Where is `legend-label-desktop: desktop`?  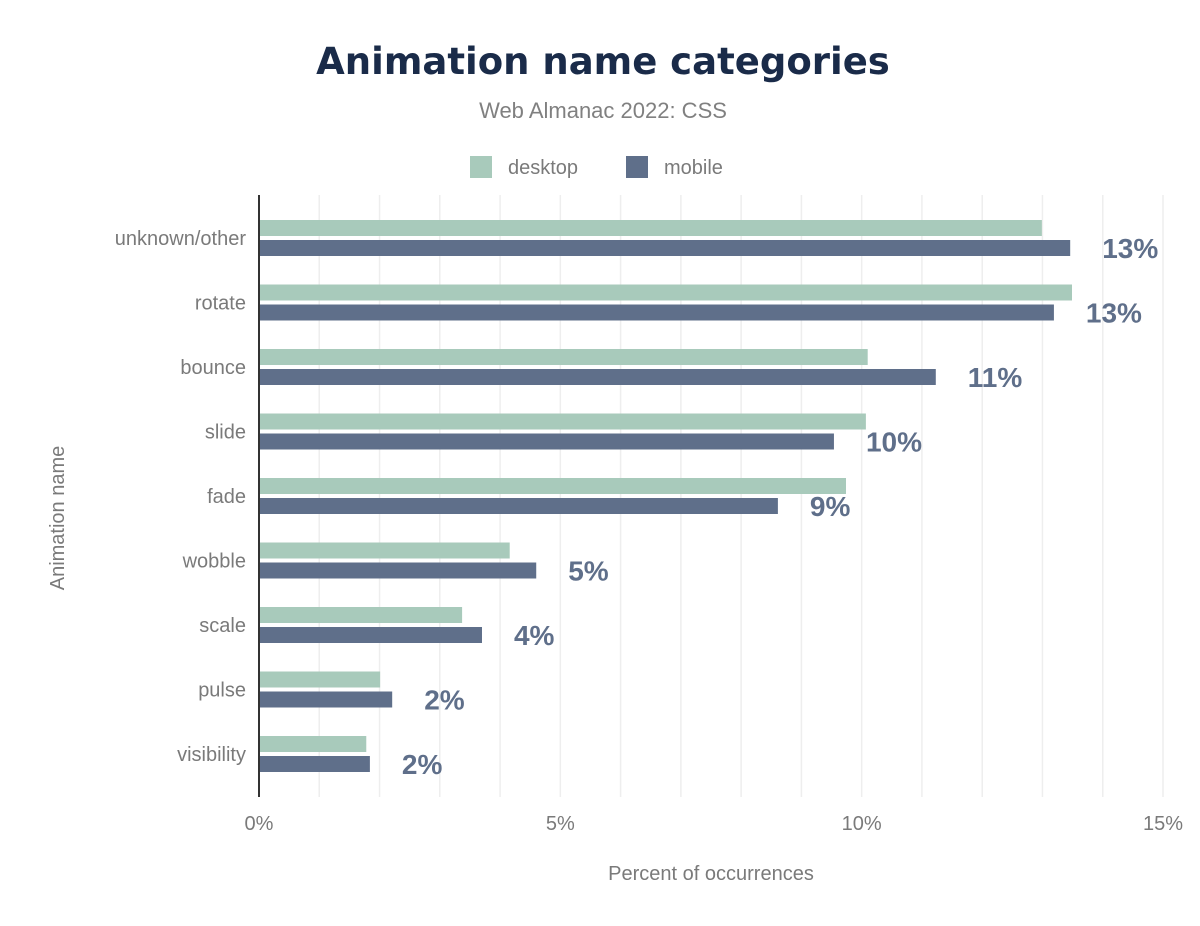
legend-label-desktop: desktop is located at coordinates (543, 168).